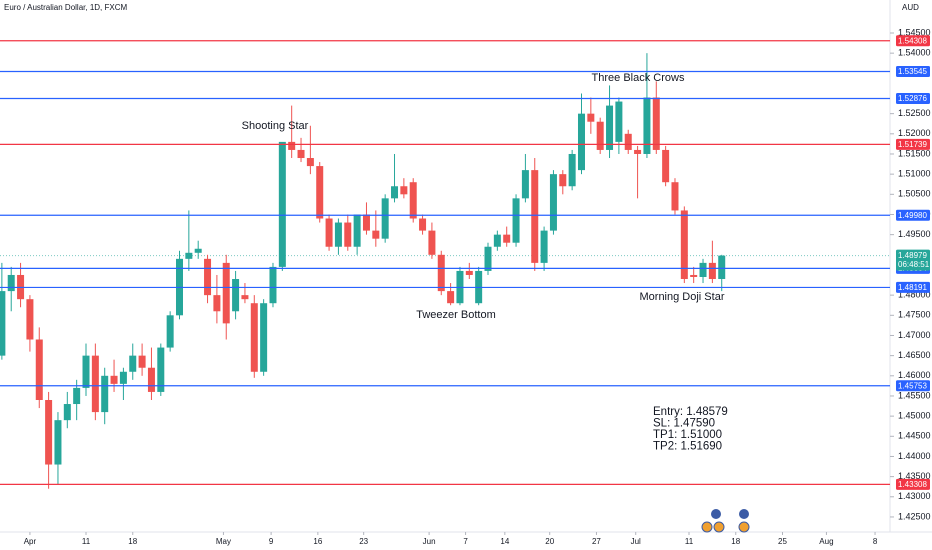 Image resolution: width=932 pixels, height=550 pixels. What do you see at coordinates (30, 541) in the screenshot?
I see `x-tick-label: Apr` at bounding box center [30, 541].